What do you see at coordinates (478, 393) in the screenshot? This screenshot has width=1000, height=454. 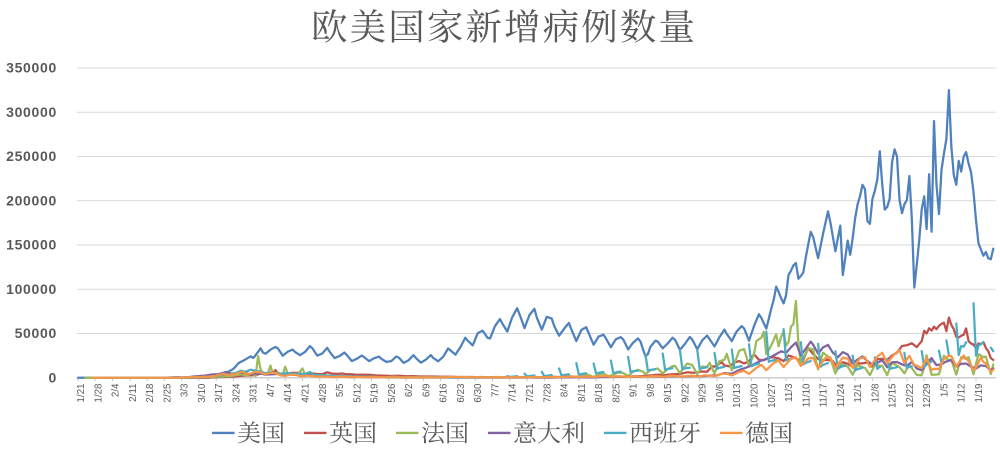 I see `svg-text: 6/30` at bounding box center [478, 393].